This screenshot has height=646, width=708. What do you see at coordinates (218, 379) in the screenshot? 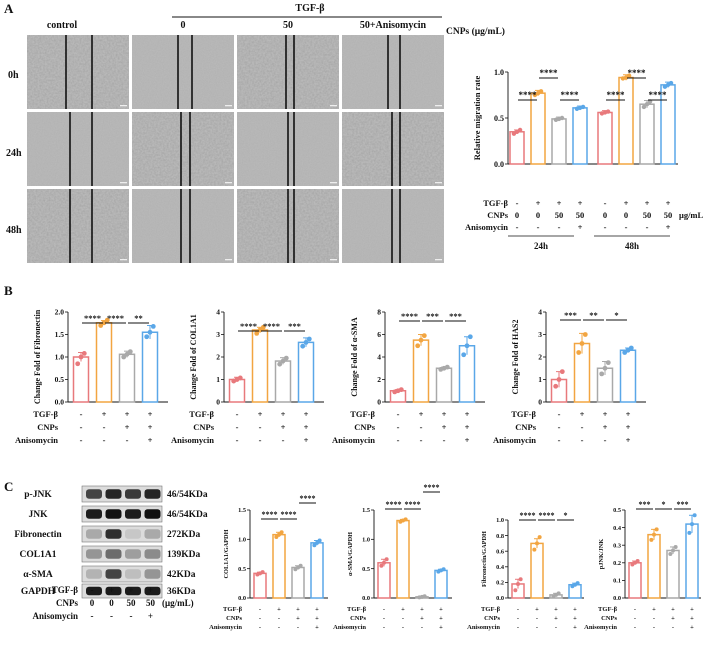
I see `y-tick-label: 1` at bounding box center [218, 379].